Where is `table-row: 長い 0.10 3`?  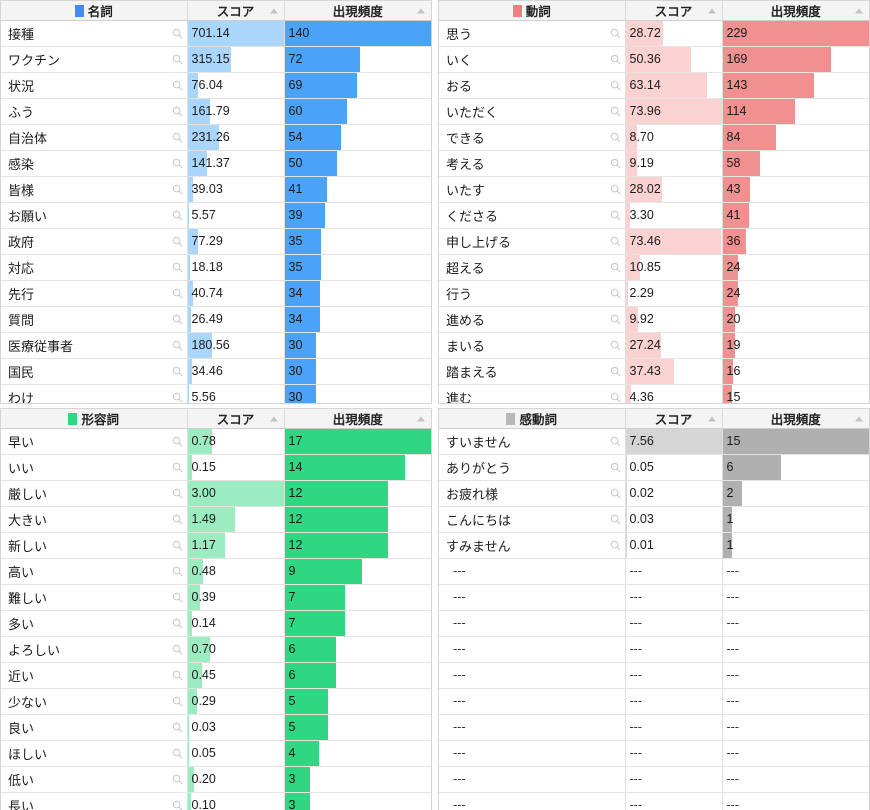 table-row: 長い 0.10 3 is located at coordinates (216, 801).